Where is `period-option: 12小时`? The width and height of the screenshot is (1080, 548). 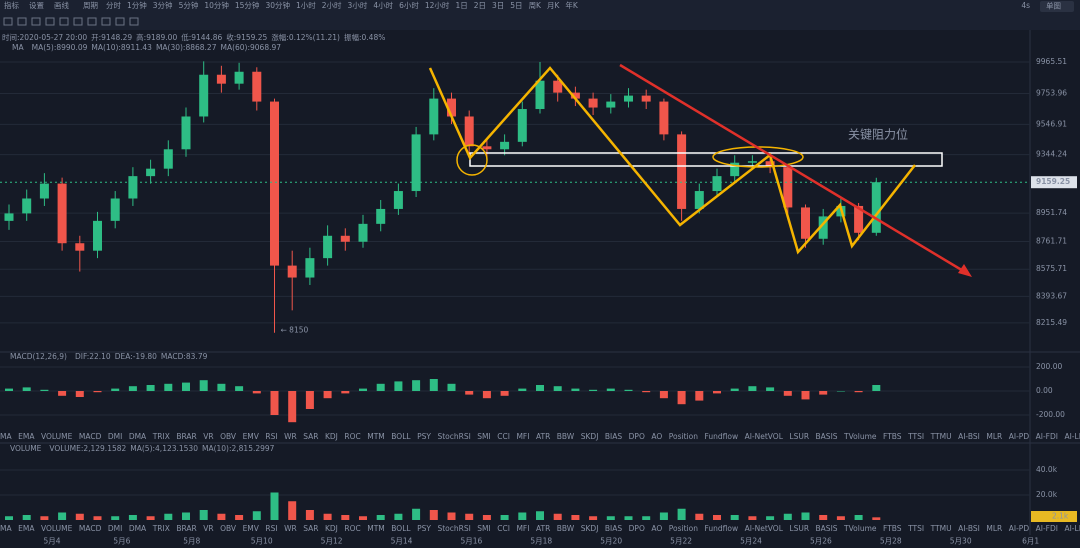
period-option: 12小时 is located at coordinates (437, 5).